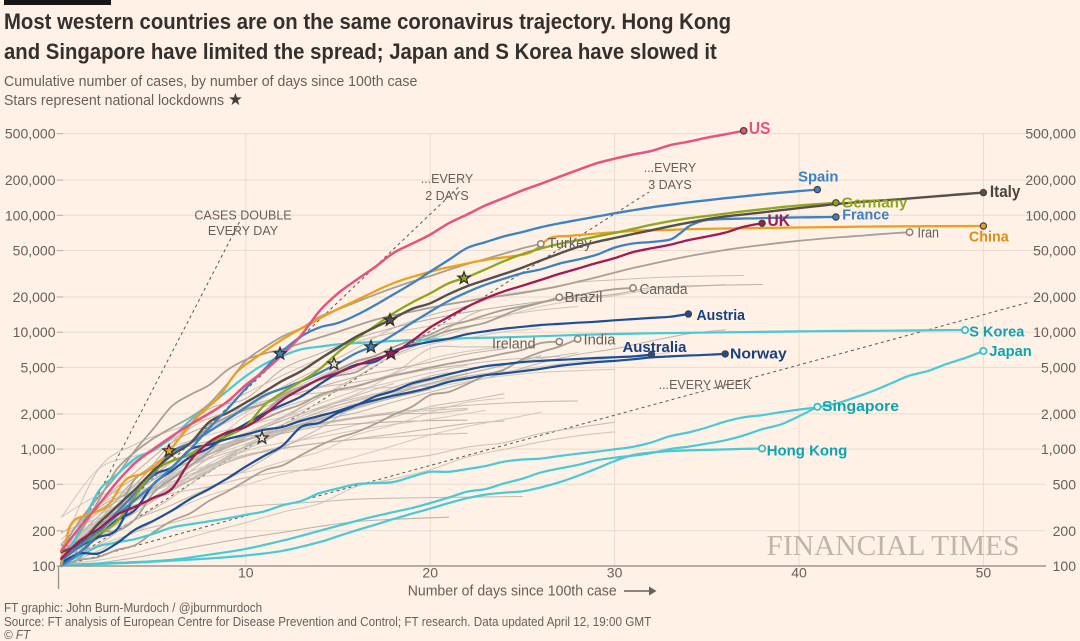 The height and width of the screenshot is (641, 1080). Describe the element at coordinates (807, 451) in the screenshot. I see `svg-text: Hong Kong` at that location.